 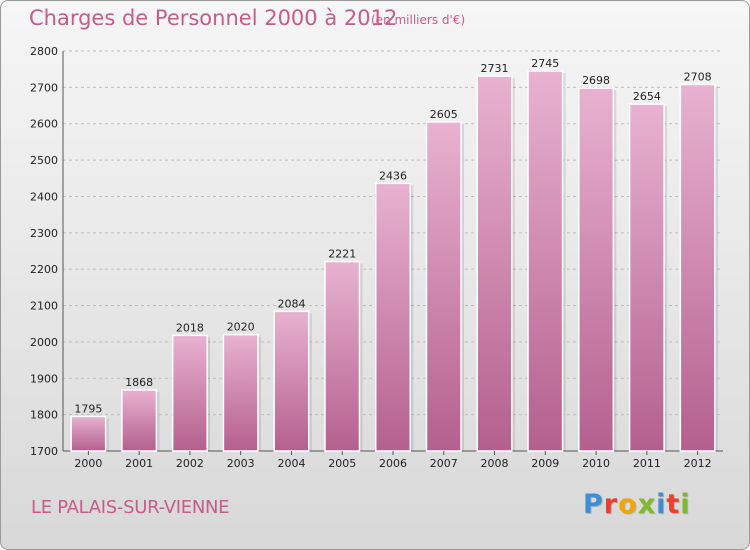 What do you see at coordinates (44, 342) in the screenshot?
I see `y-tick-label: 2000` at bounding box center [44, 342].